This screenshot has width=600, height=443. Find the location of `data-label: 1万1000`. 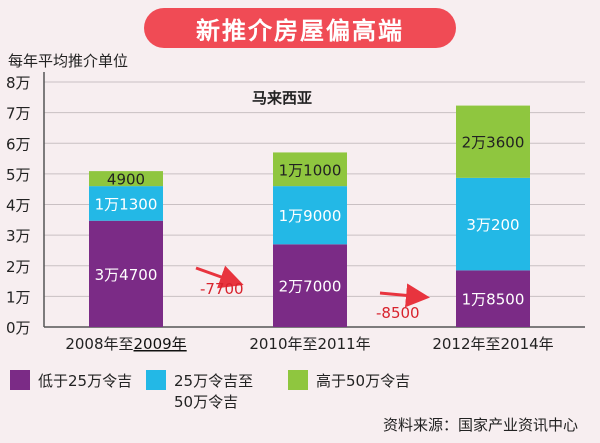

data-label: 1万1000 is located at coordinates (310, 170).